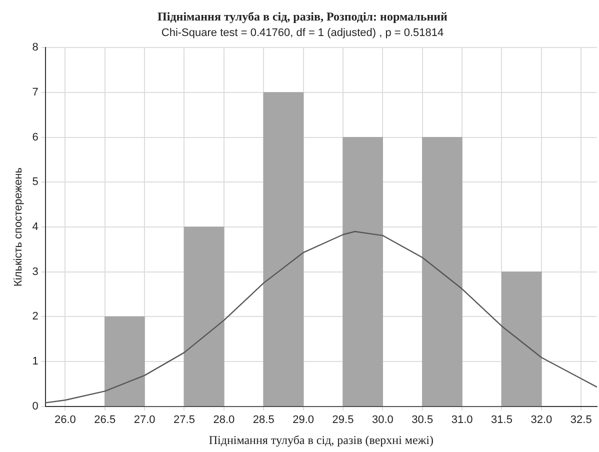 Image resolution: width=599 pixels, height=452 pixels. Describe the element at coordinates (35, 92) in the screenshot. I see `y-tick-label: 7` at that location.